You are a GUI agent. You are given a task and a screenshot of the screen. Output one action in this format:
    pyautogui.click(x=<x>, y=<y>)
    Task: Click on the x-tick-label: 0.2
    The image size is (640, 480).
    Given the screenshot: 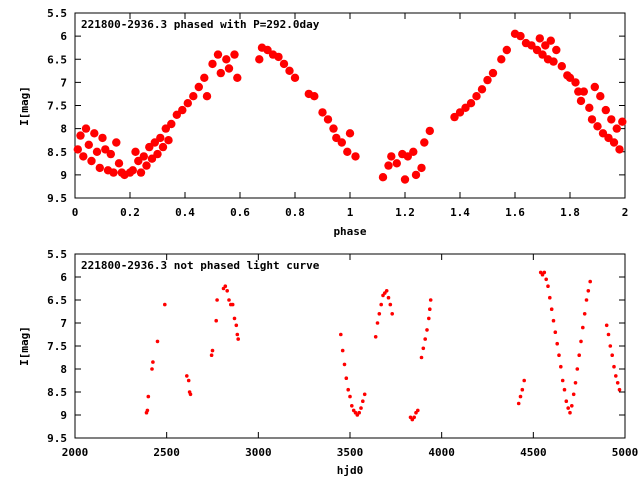 What is the action you would take?
    pyautogui.click(x=130, y=212)
    